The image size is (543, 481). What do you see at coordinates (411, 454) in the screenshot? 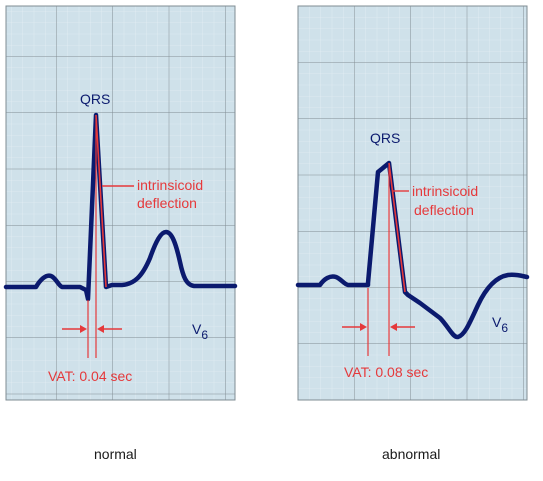
I see `abnormal-caption: abnormal` at bounding box center [411, 454].